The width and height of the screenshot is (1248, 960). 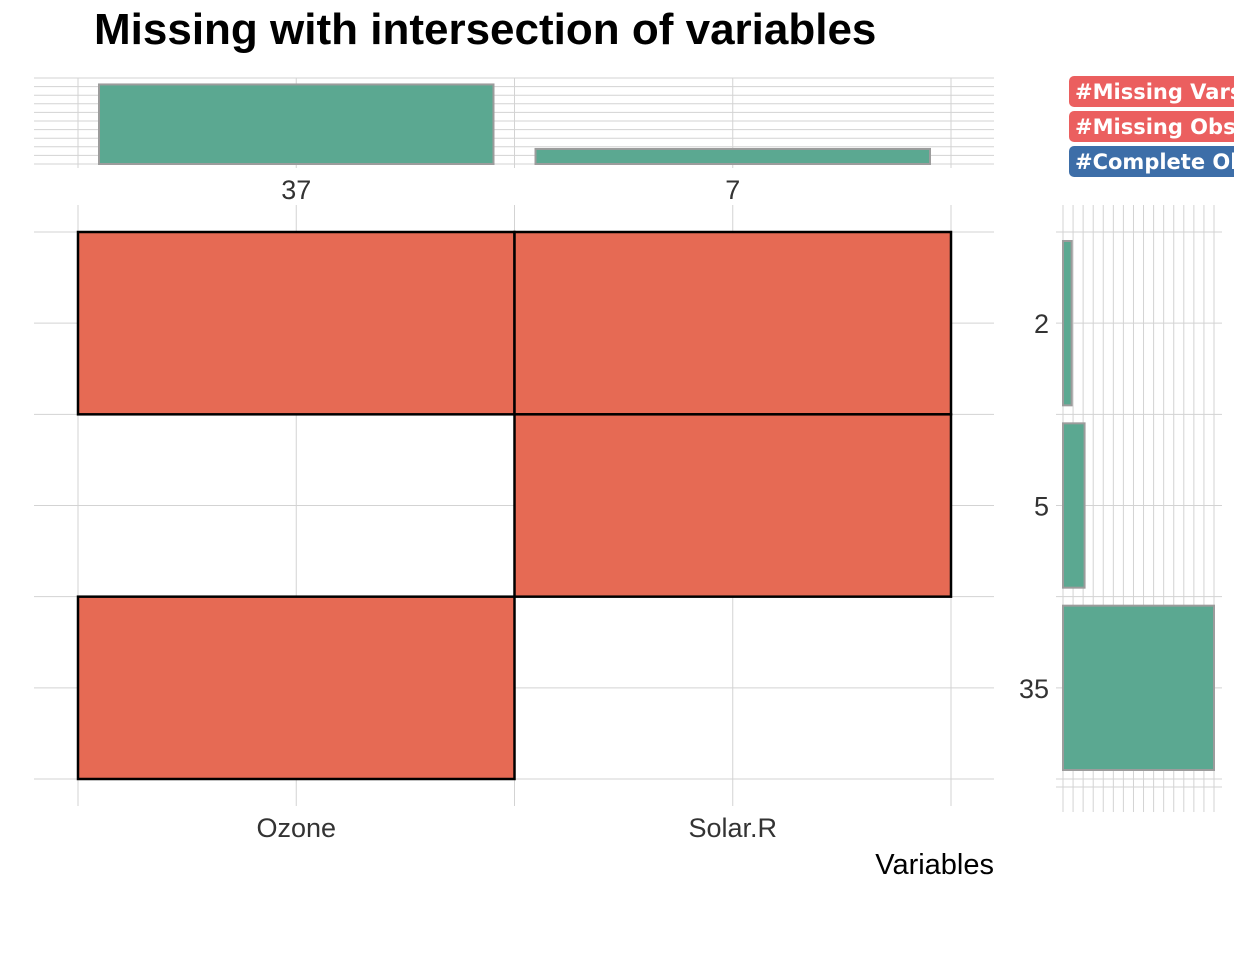 What do you see at coordinates (732, 828) in the screenshot?
I see `x-tick-label: Solar.R` at bounding box center [732, 828].